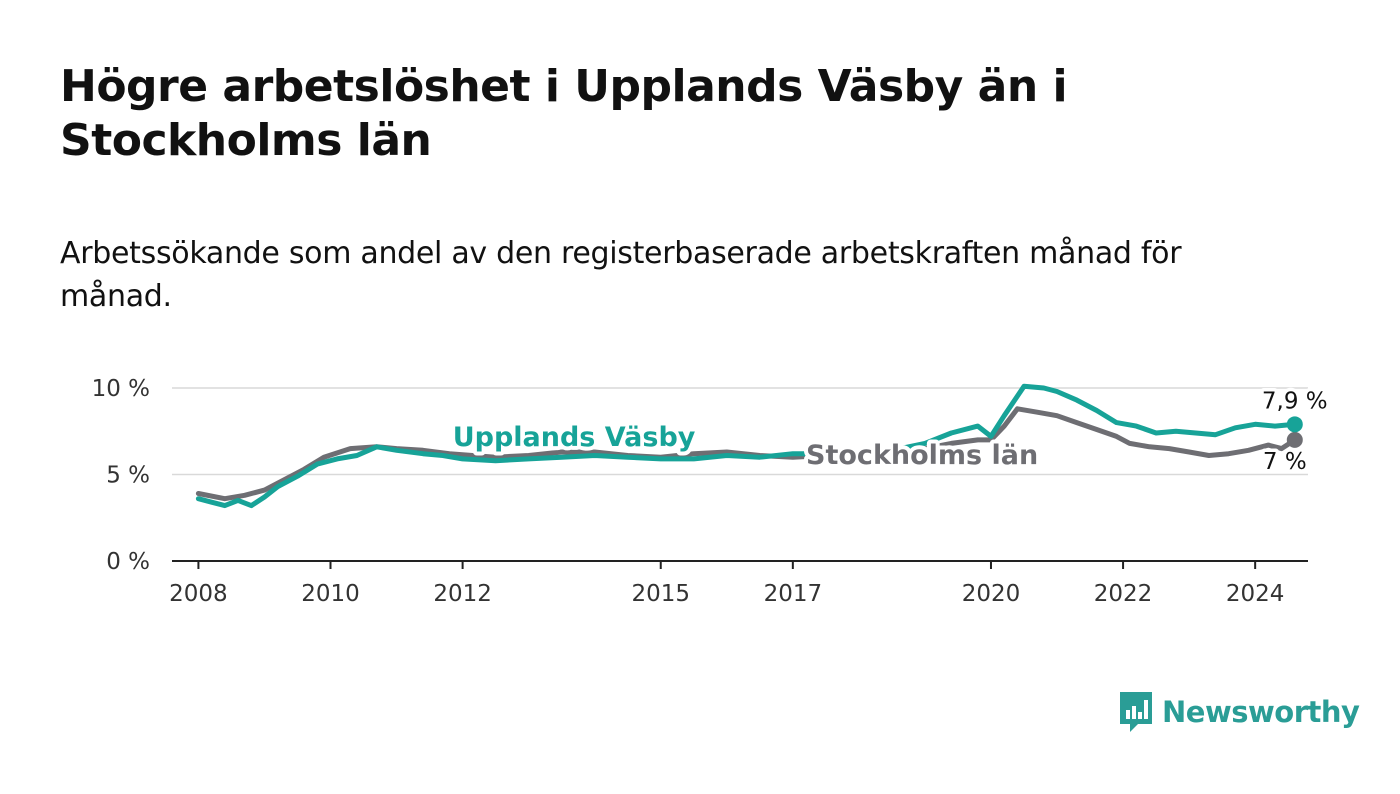 The height and width of the screenshot is (794, 1400). Describe the element at coordinates (746, 446) in the screenshot. I see `series-line-upplands-v-sby` at that location.